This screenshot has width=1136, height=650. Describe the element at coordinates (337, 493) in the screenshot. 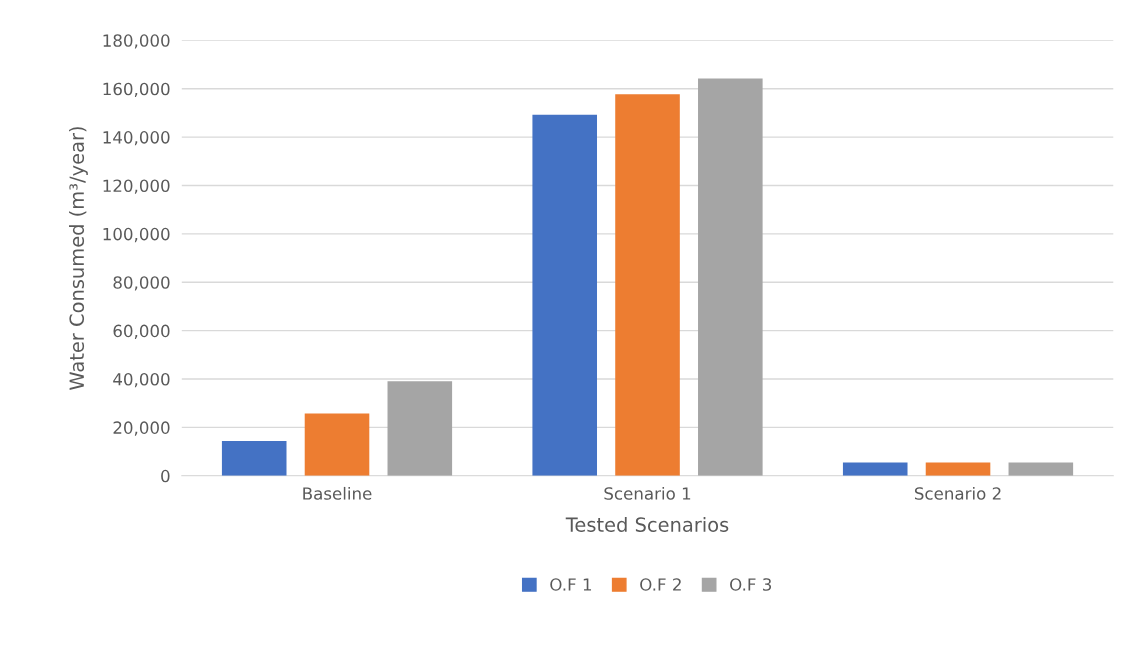

I see `x-tick-label: Baseline` at that location.